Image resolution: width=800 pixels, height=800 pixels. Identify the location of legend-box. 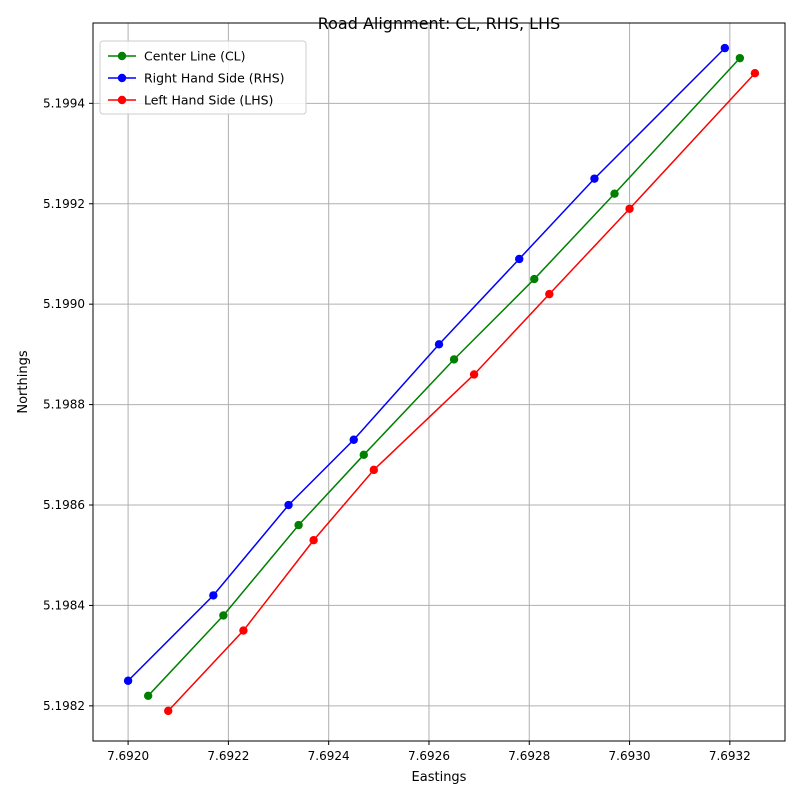
(203, 77).